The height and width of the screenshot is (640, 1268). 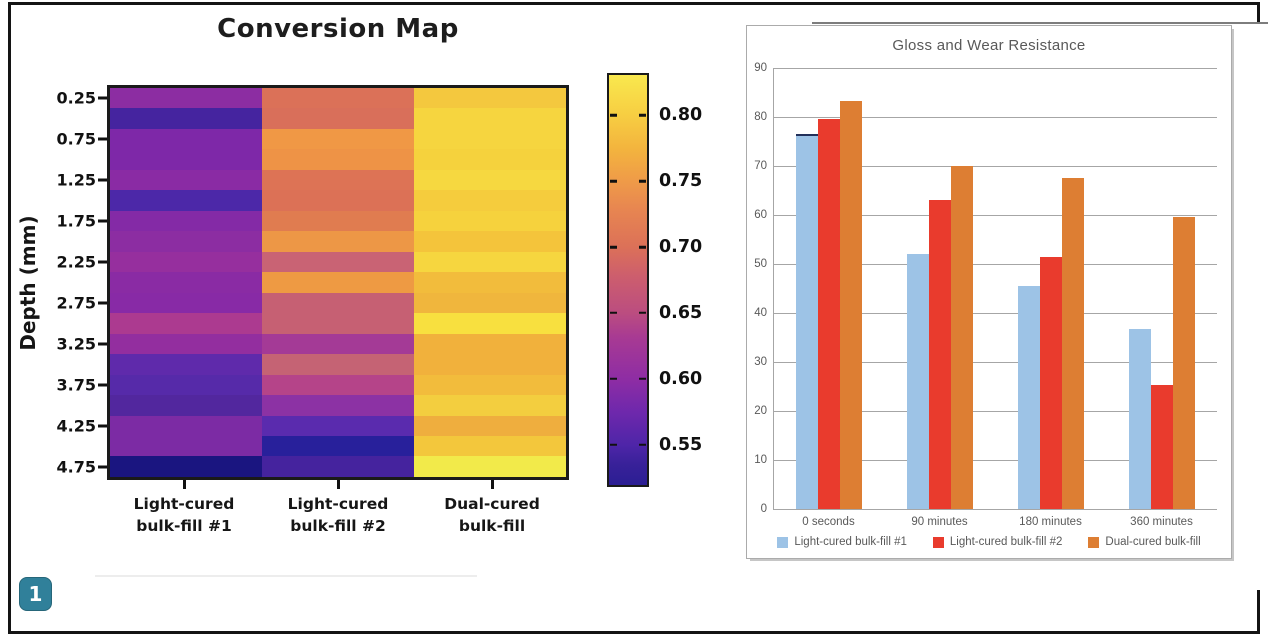 I want to click on y-tick-label: 10, so click(x=760, y=460).